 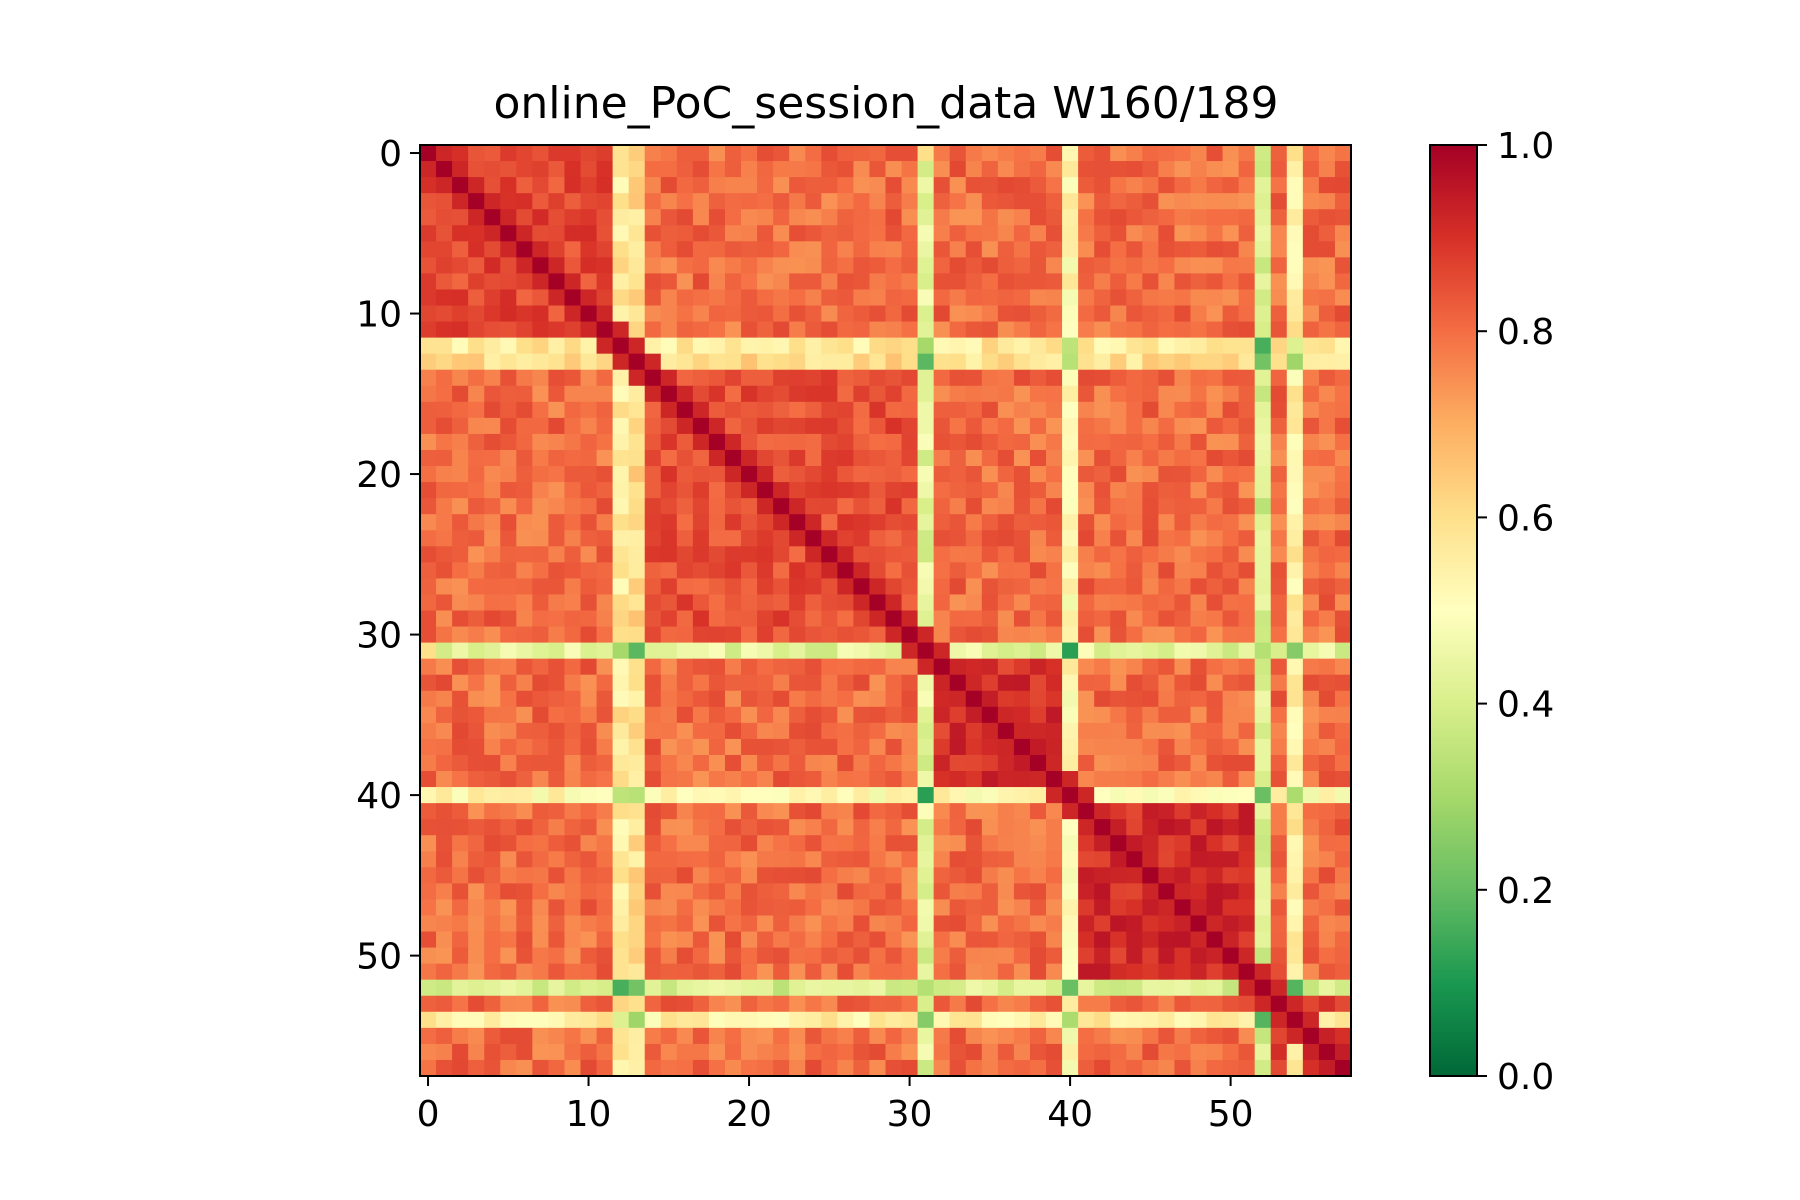 I want to click on y-tick-label: 30, so click(x=379, y=636).